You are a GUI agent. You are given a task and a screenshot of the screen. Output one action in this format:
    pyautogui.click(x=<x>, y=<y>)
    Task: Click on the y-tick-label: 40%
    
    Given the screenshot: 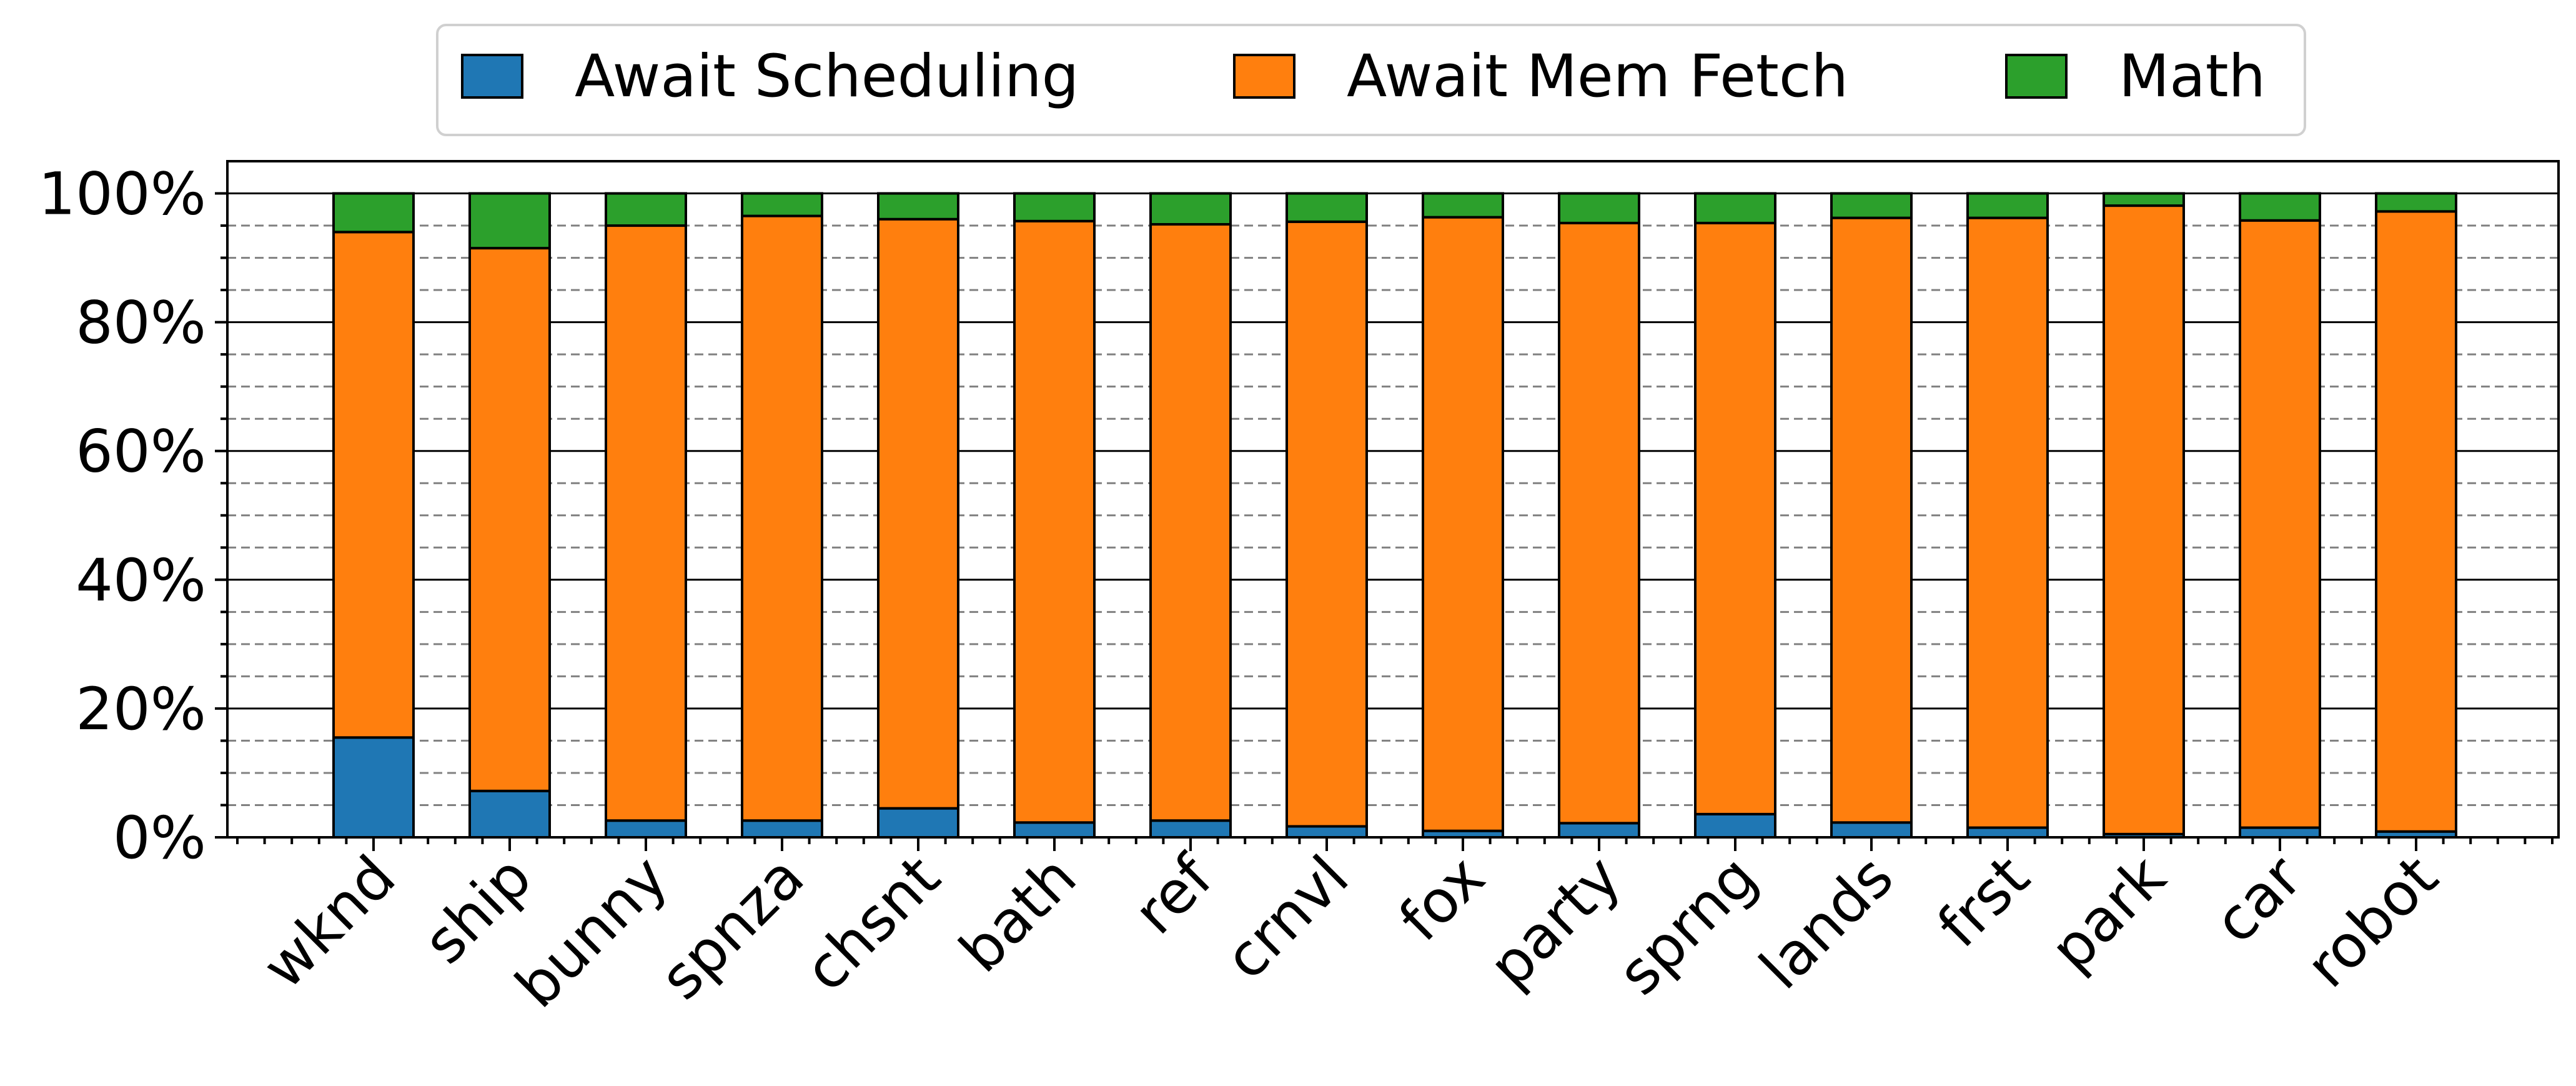 What is the action you would take?
    pyautogui.click(x=141, y=581)
    